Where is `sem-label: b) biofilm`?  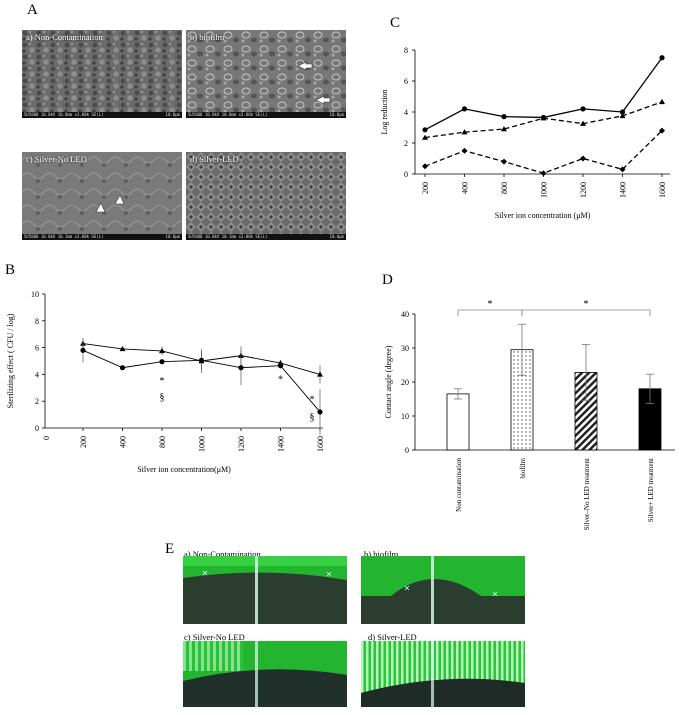
sem-label: b) biofilm is located at coordinates (207, 37).